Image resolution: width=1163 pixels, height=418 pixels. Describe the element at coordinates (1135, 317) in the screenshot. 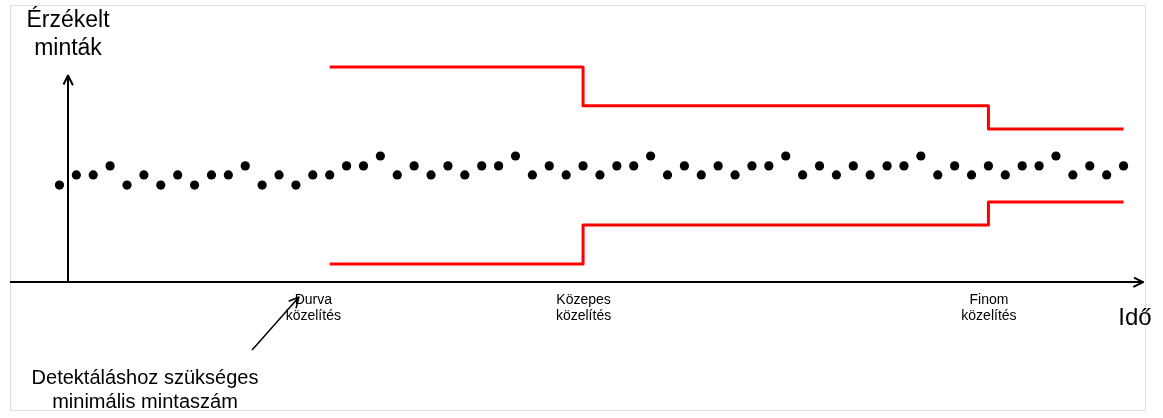

I see `x-axis-title: Idő` at that location.